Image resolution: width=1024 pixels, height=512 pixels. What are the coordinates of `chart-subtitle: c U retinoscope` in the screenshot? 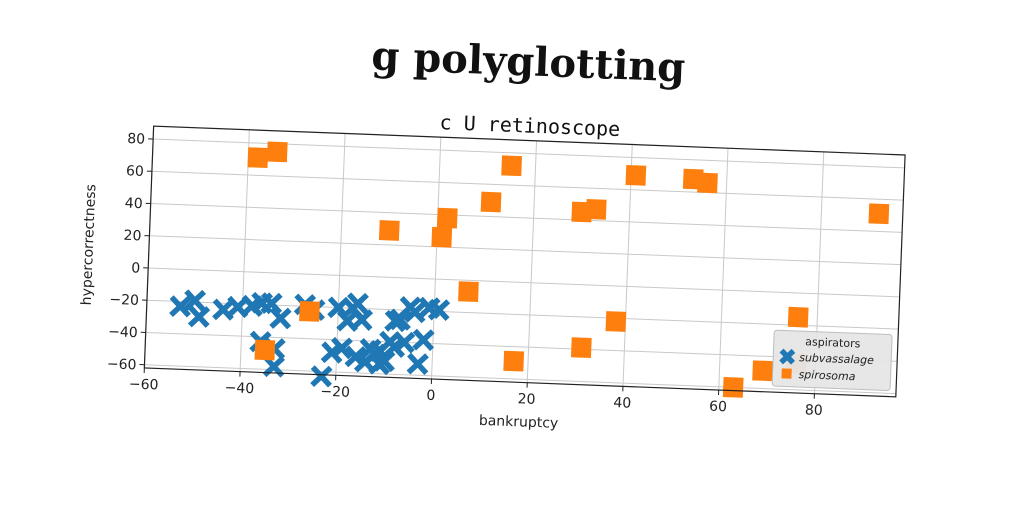 It's located at (529, 125).